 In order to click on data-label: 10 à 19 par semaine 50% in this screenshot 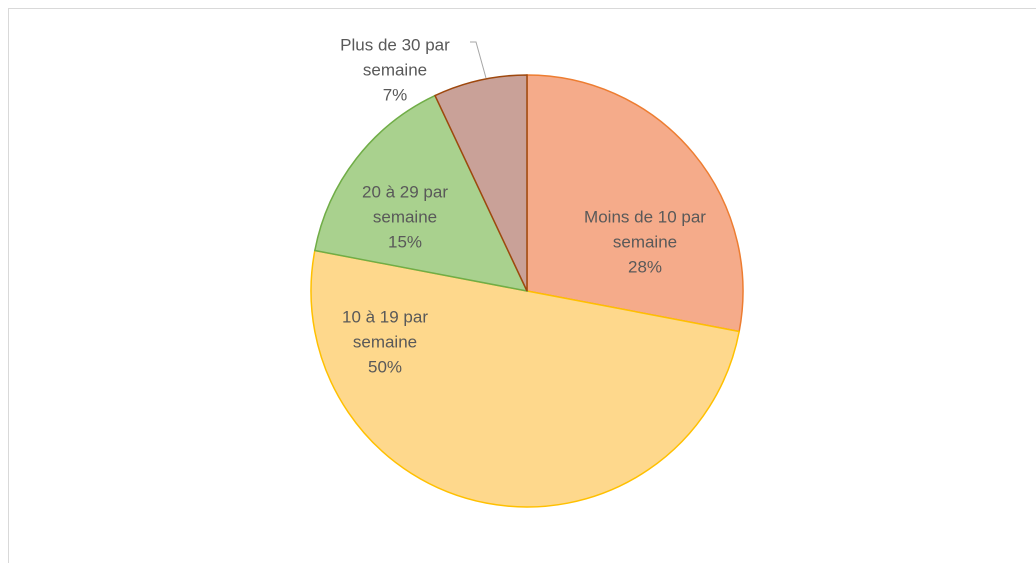, I will do `click(385, 342)`.